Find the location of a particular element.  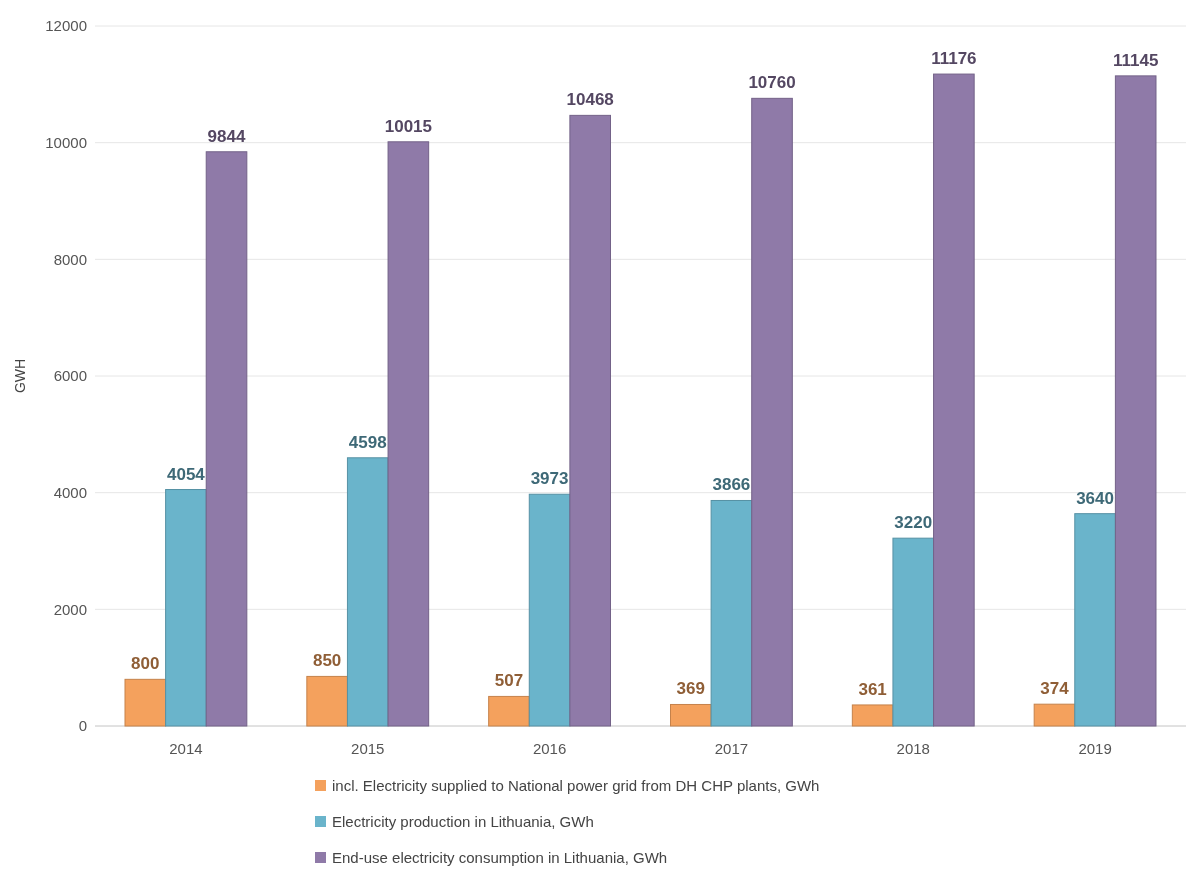

x-tick-label: 2014 is located at coordinates (186, 748).